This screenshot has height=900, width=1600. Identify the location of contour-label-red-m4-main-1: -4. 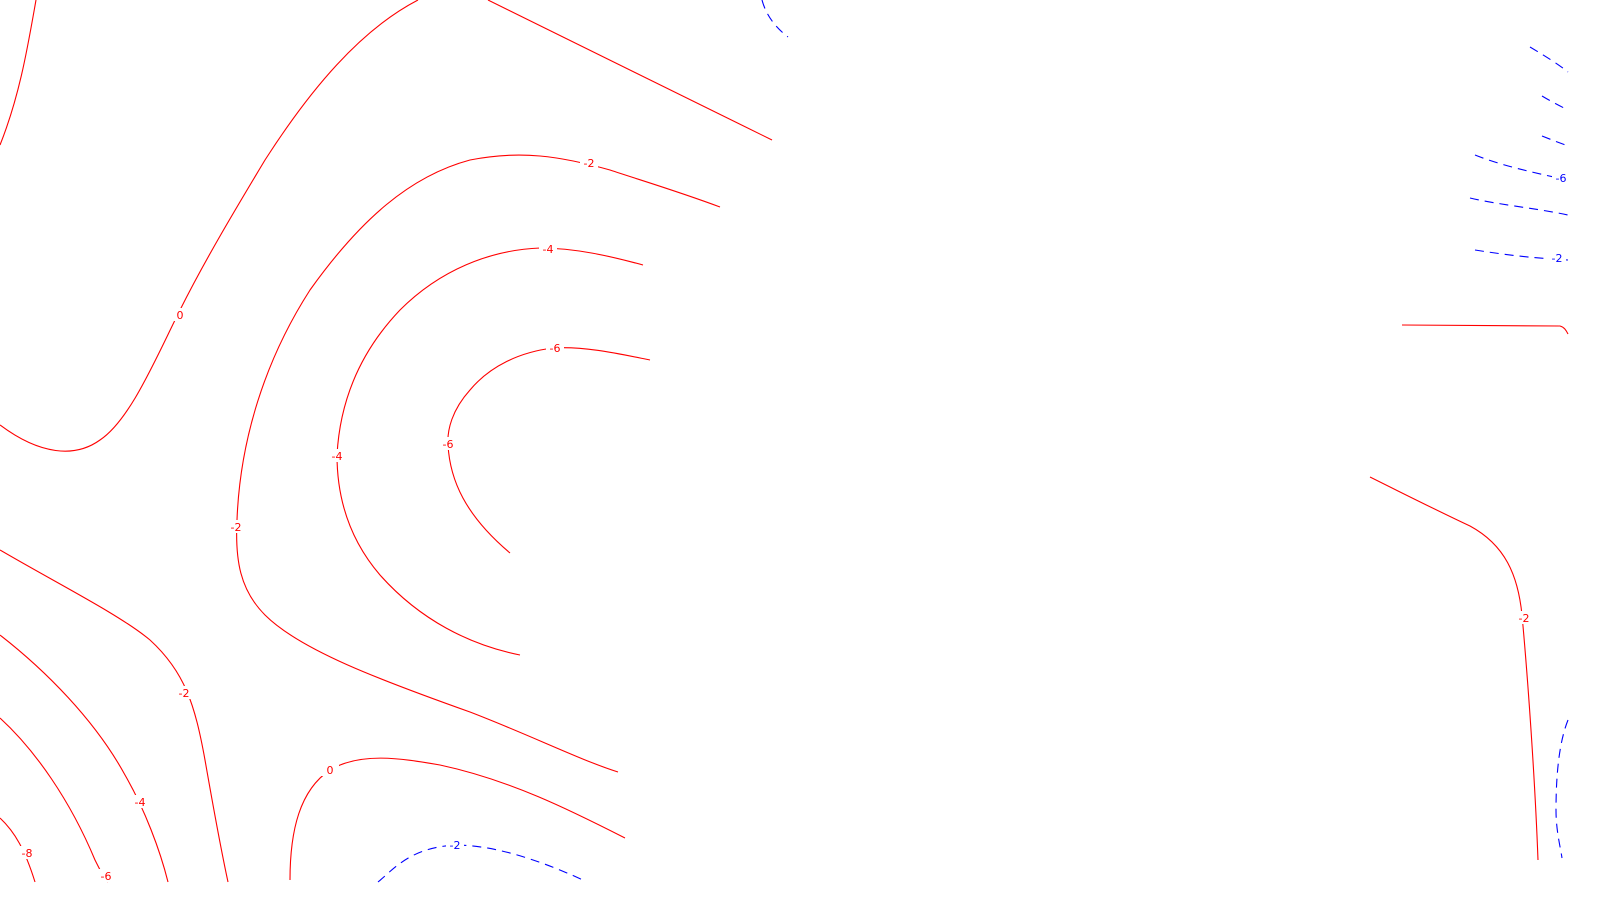
(337, 456).